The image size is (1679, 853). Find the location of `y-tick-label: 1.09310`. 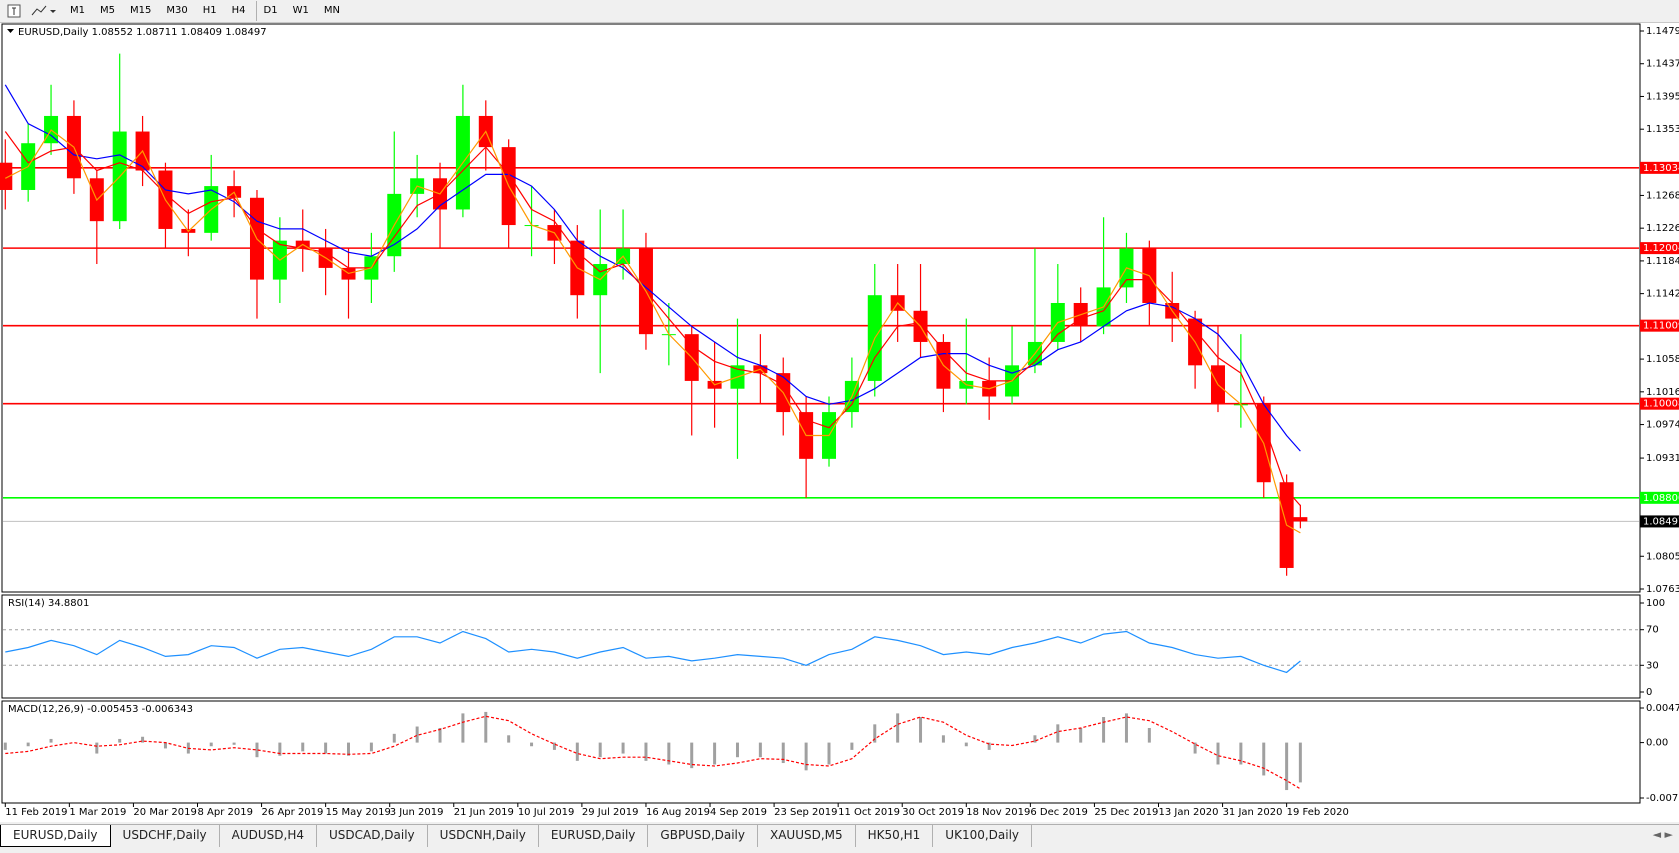

y-tick-label: 1.09310 is located at coordinates (1662, 458).